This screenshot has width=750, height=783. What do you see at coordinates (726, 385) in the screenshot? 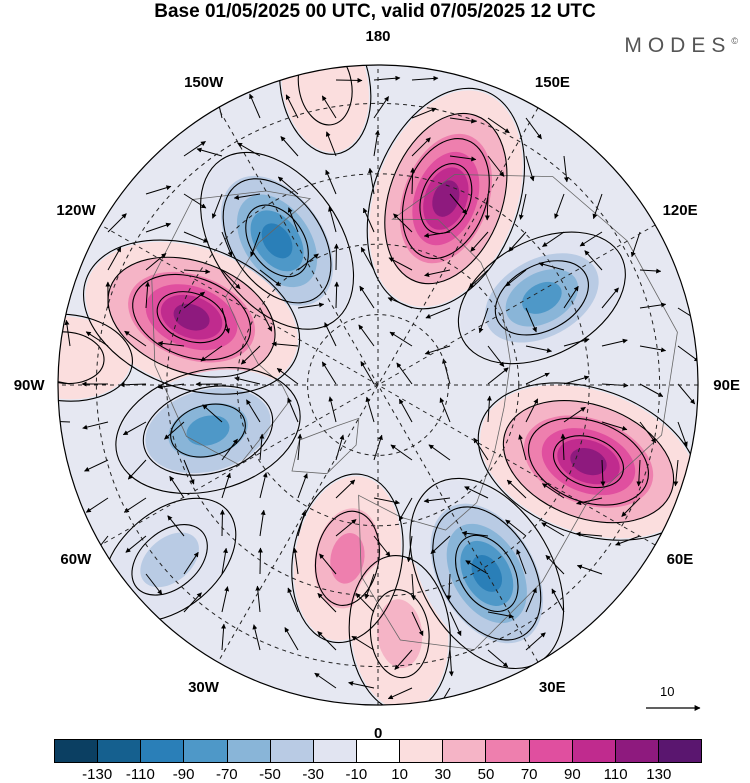
I see `longitude-label: 90E` at bounding box center [726, 385].